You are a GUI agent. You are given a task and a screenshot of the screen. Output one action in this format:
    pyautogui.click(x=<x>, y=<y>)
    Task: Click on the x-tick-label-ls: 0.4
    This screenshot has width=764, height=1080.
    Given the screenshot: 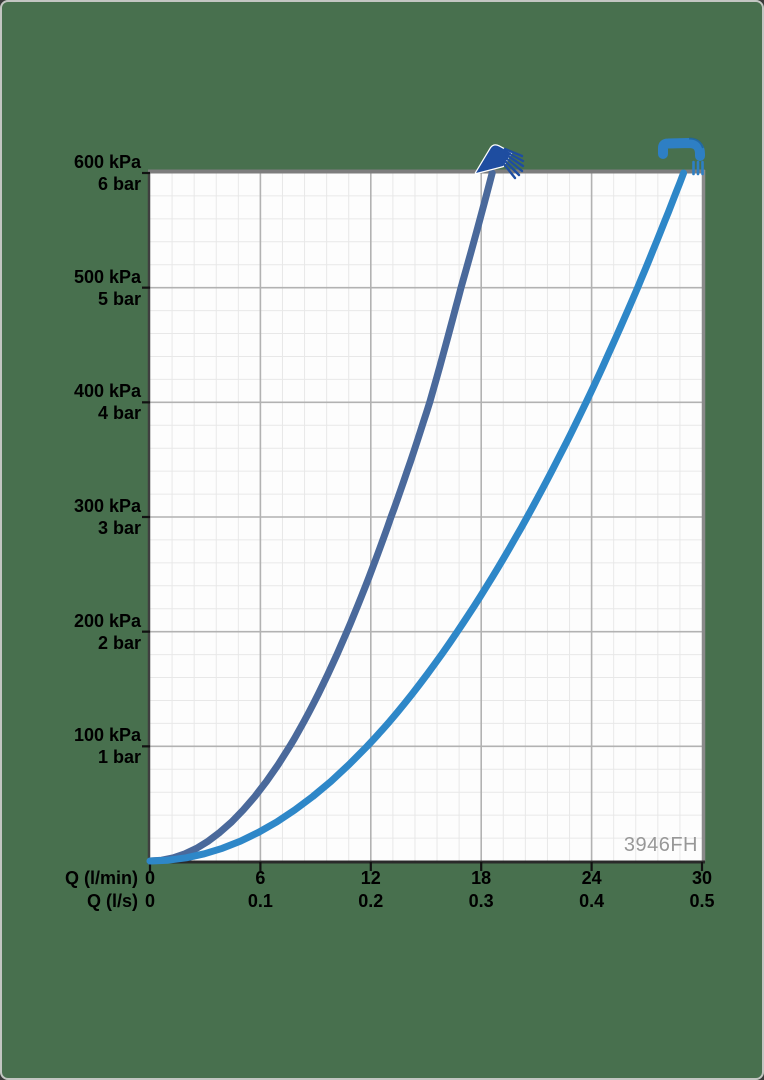 What is the action you would take?
    pyautogui.click(x=592, y=901)
    